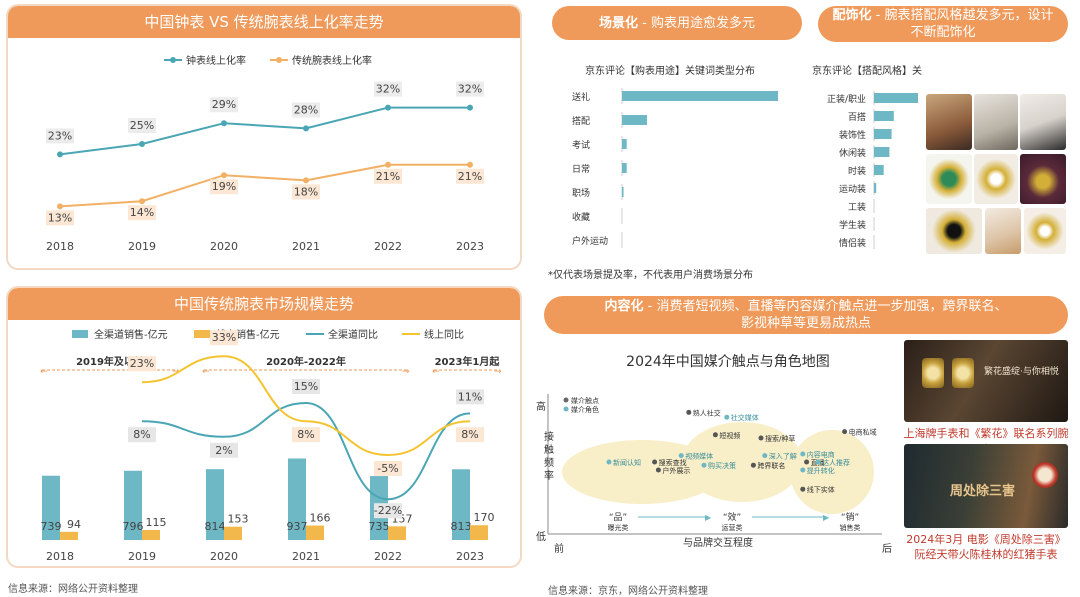 The height and width of the screenshot is (597, 1080). Describe the element at coordinates (852, 153) in the screenshot. I see `style-cat-3: 休闲装` at that location.